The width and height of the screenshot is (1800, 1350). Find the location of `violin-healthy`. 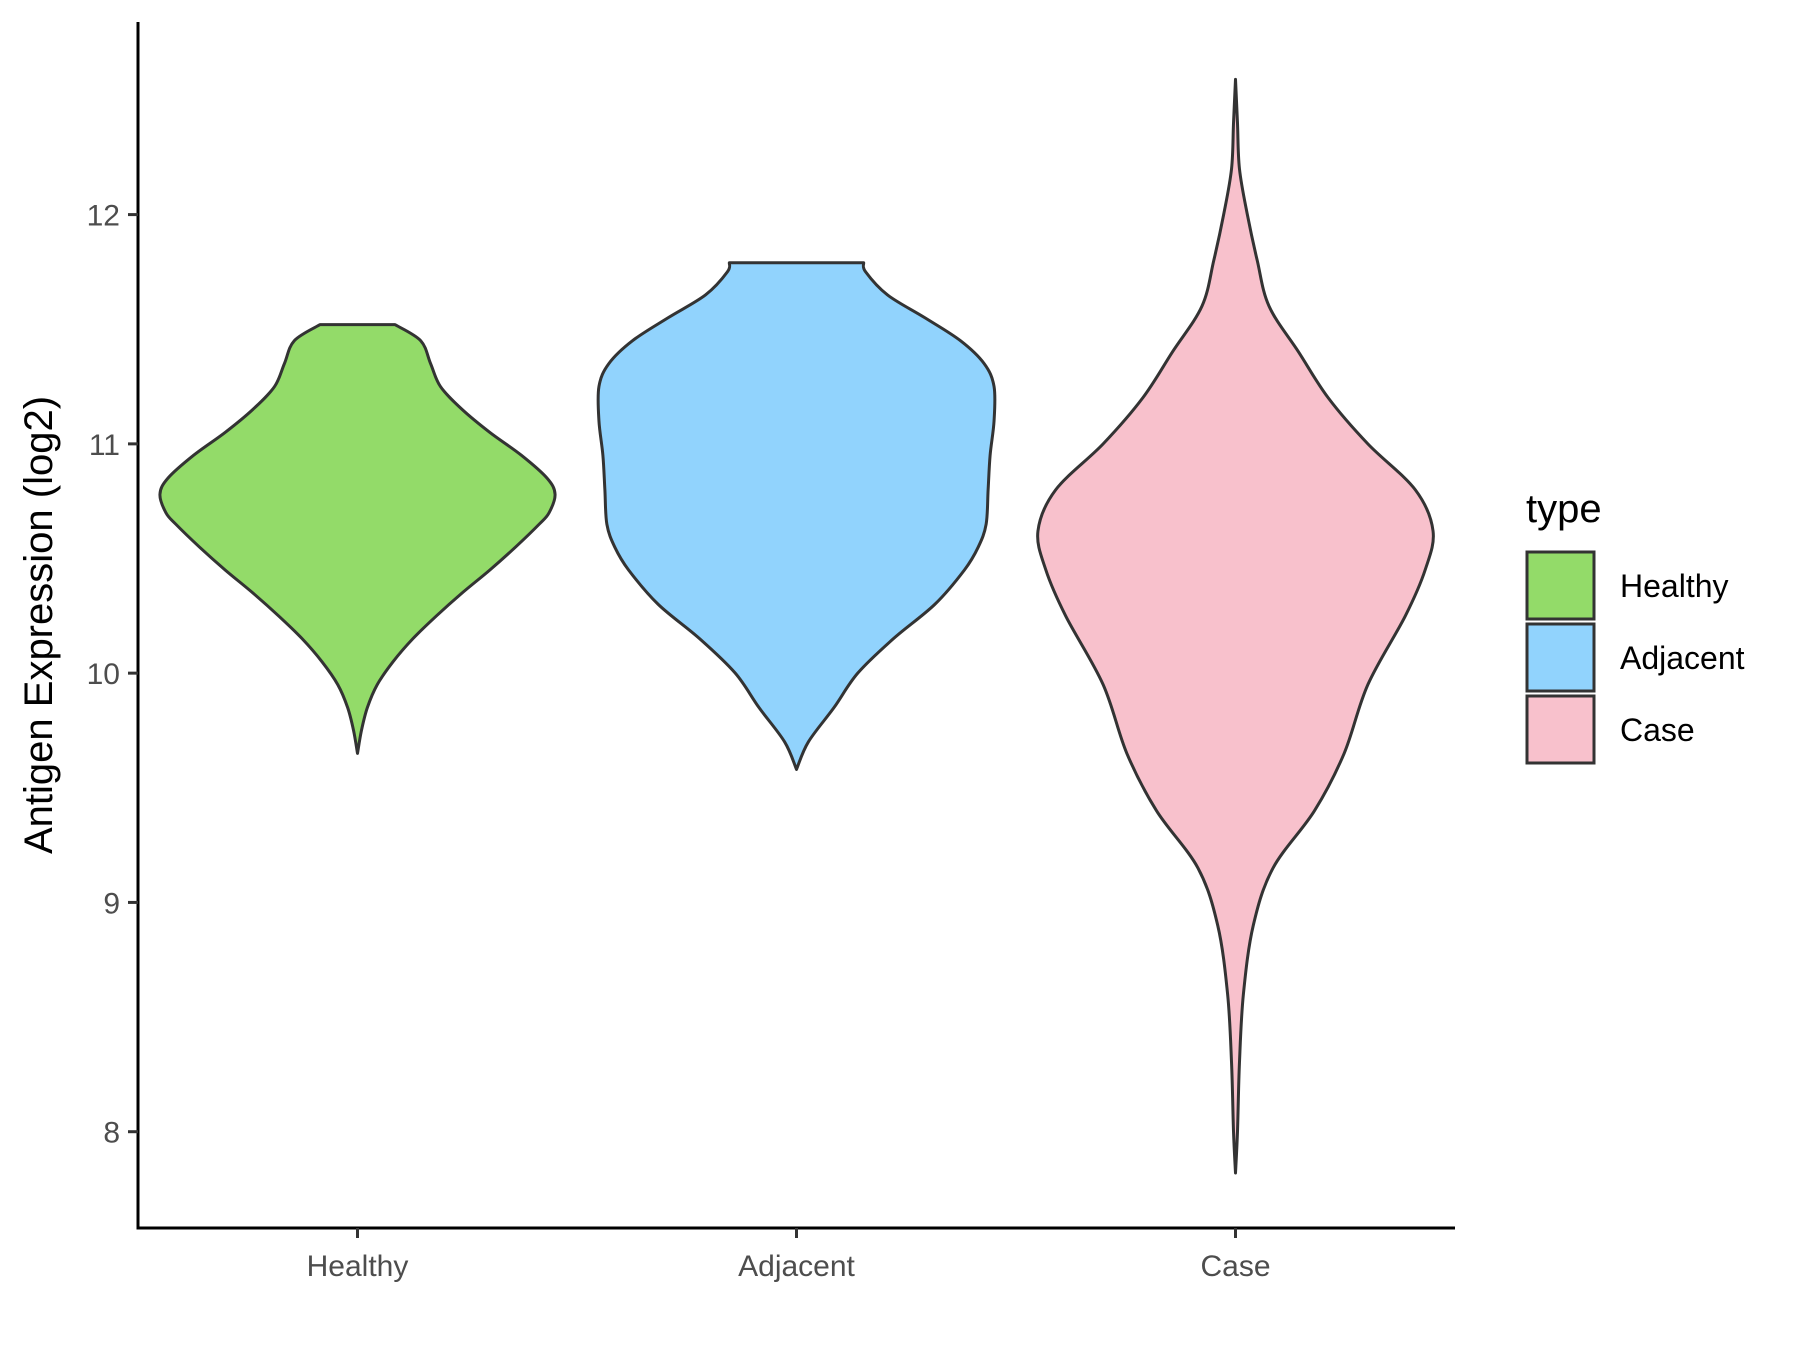

violin-healthy is located at coordinates (357, 539).